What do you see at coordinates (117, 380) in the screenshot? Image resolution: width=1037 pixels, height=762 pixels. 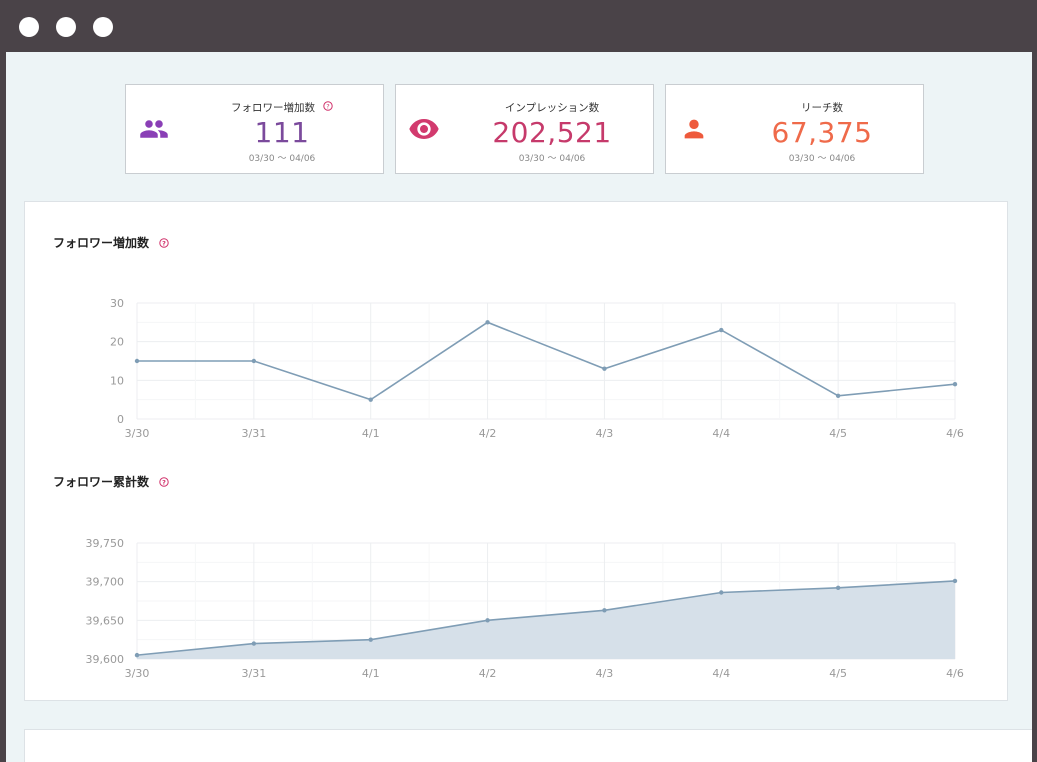 I see `y-tick-label: 10` at bounding box center [117, 380].